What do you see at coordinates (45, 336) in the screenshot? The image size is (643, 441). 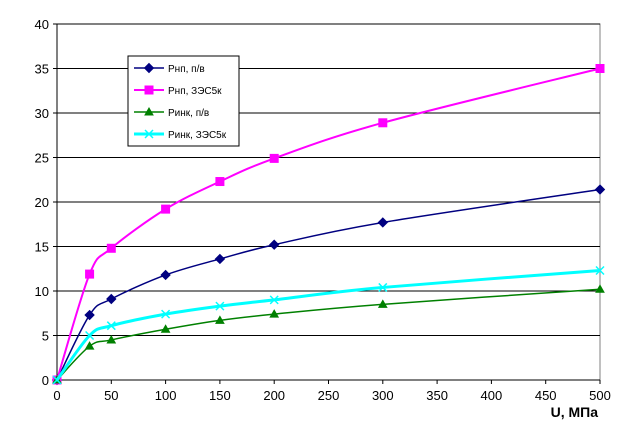 I see `y-tick-label: 5` at bounding box center [45, 336].